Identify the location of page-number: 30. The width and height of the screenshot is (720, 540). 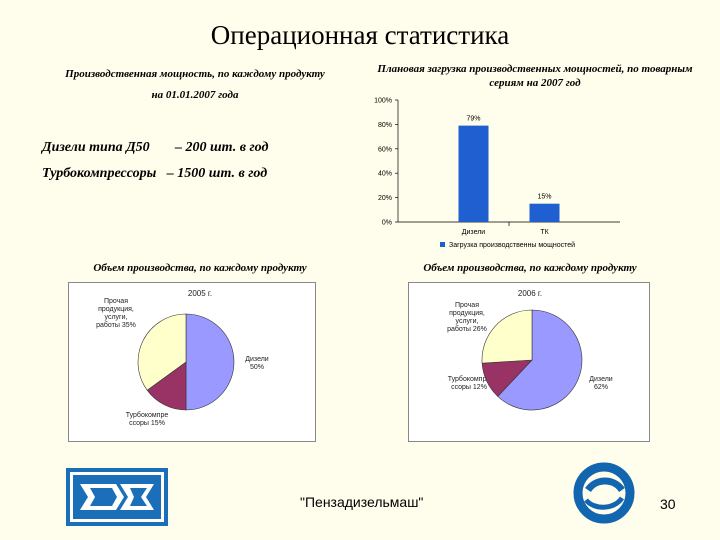
(668, 504).